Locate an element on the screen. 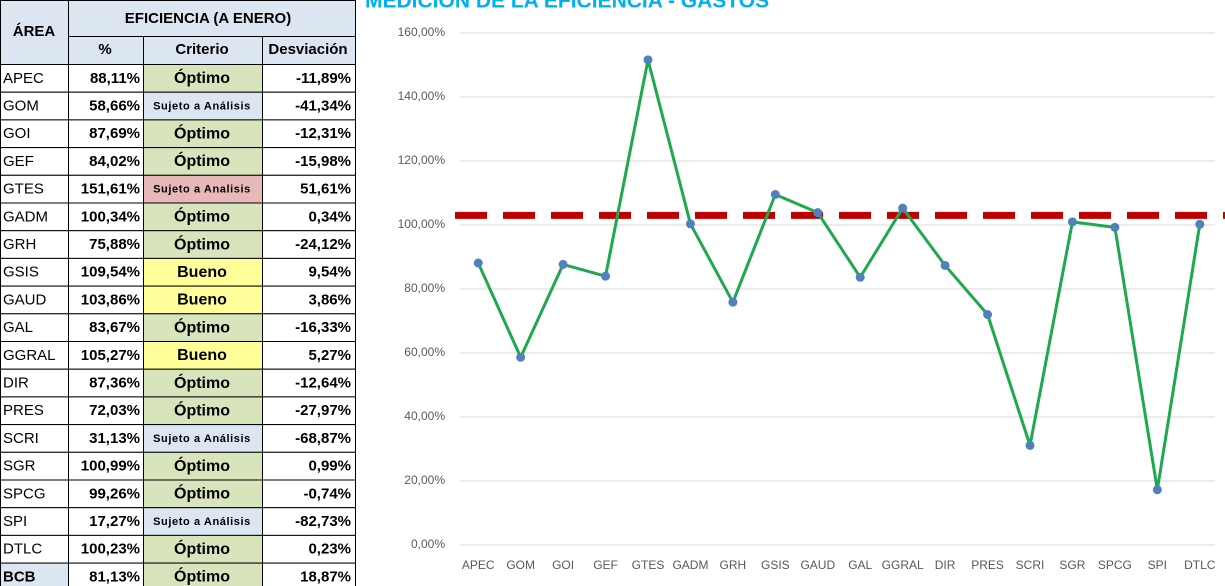 Image resolution: width=1225 pixels, height=586 pixels. desviacion-text: -12,64% is located at coordinates (323, 383).